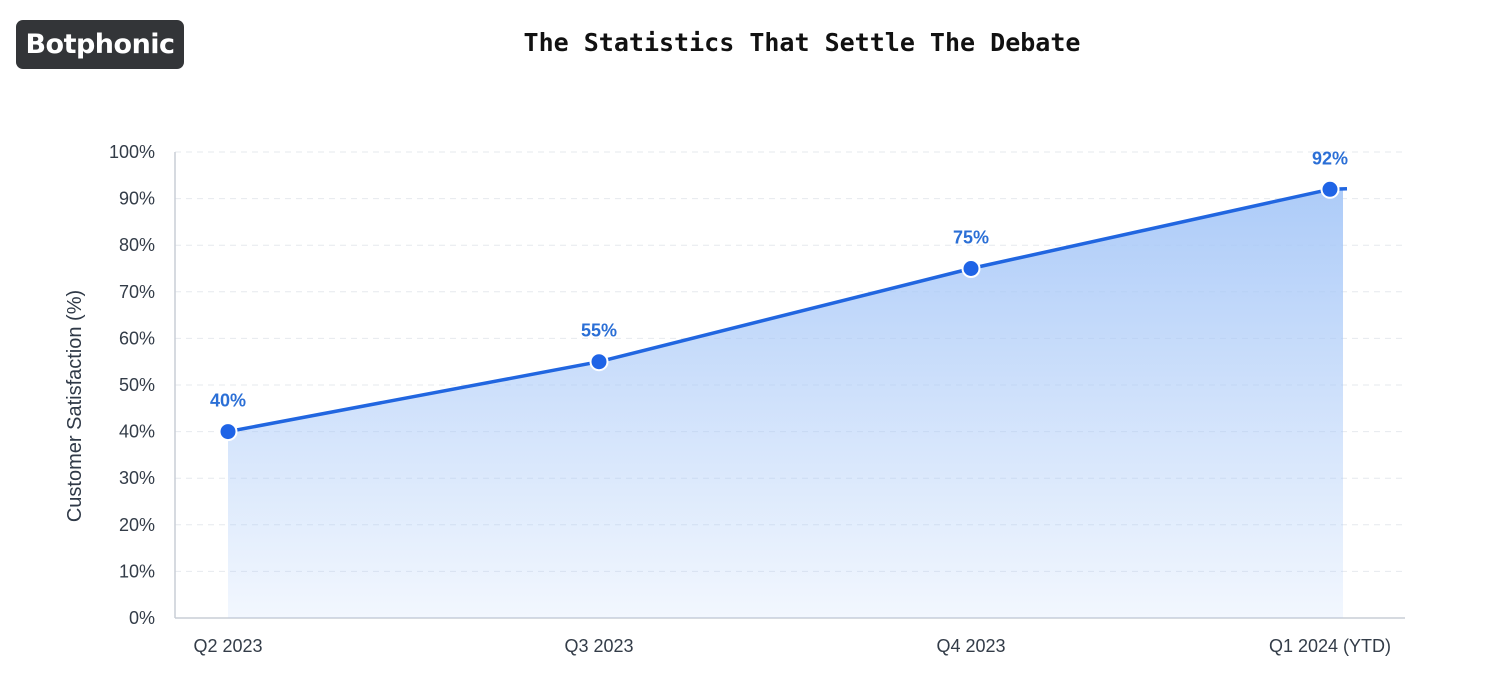  What do you see at coordinates (227, 646) in the screenshot?
I see `x-tick-label: Q2 2023` at bounding box center [227, 646].